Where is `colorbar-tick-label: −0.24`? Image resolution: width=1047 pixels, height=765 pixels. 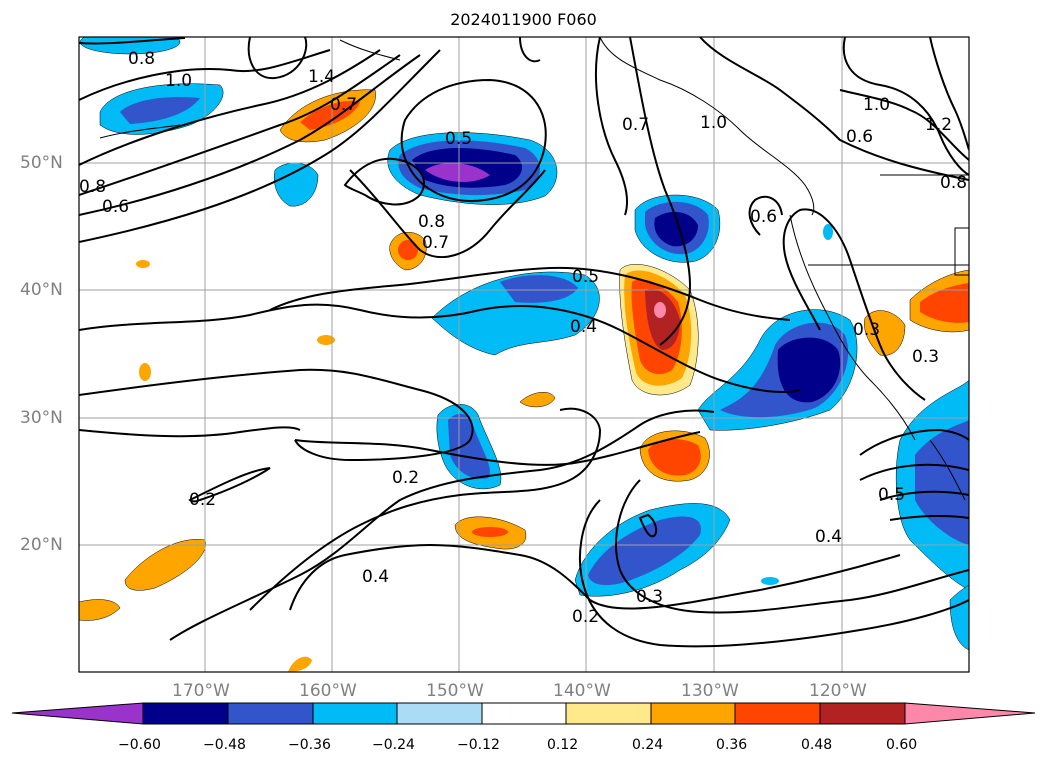 colorbar-tick-label: −0.24 is located at coordinates (393, 745).